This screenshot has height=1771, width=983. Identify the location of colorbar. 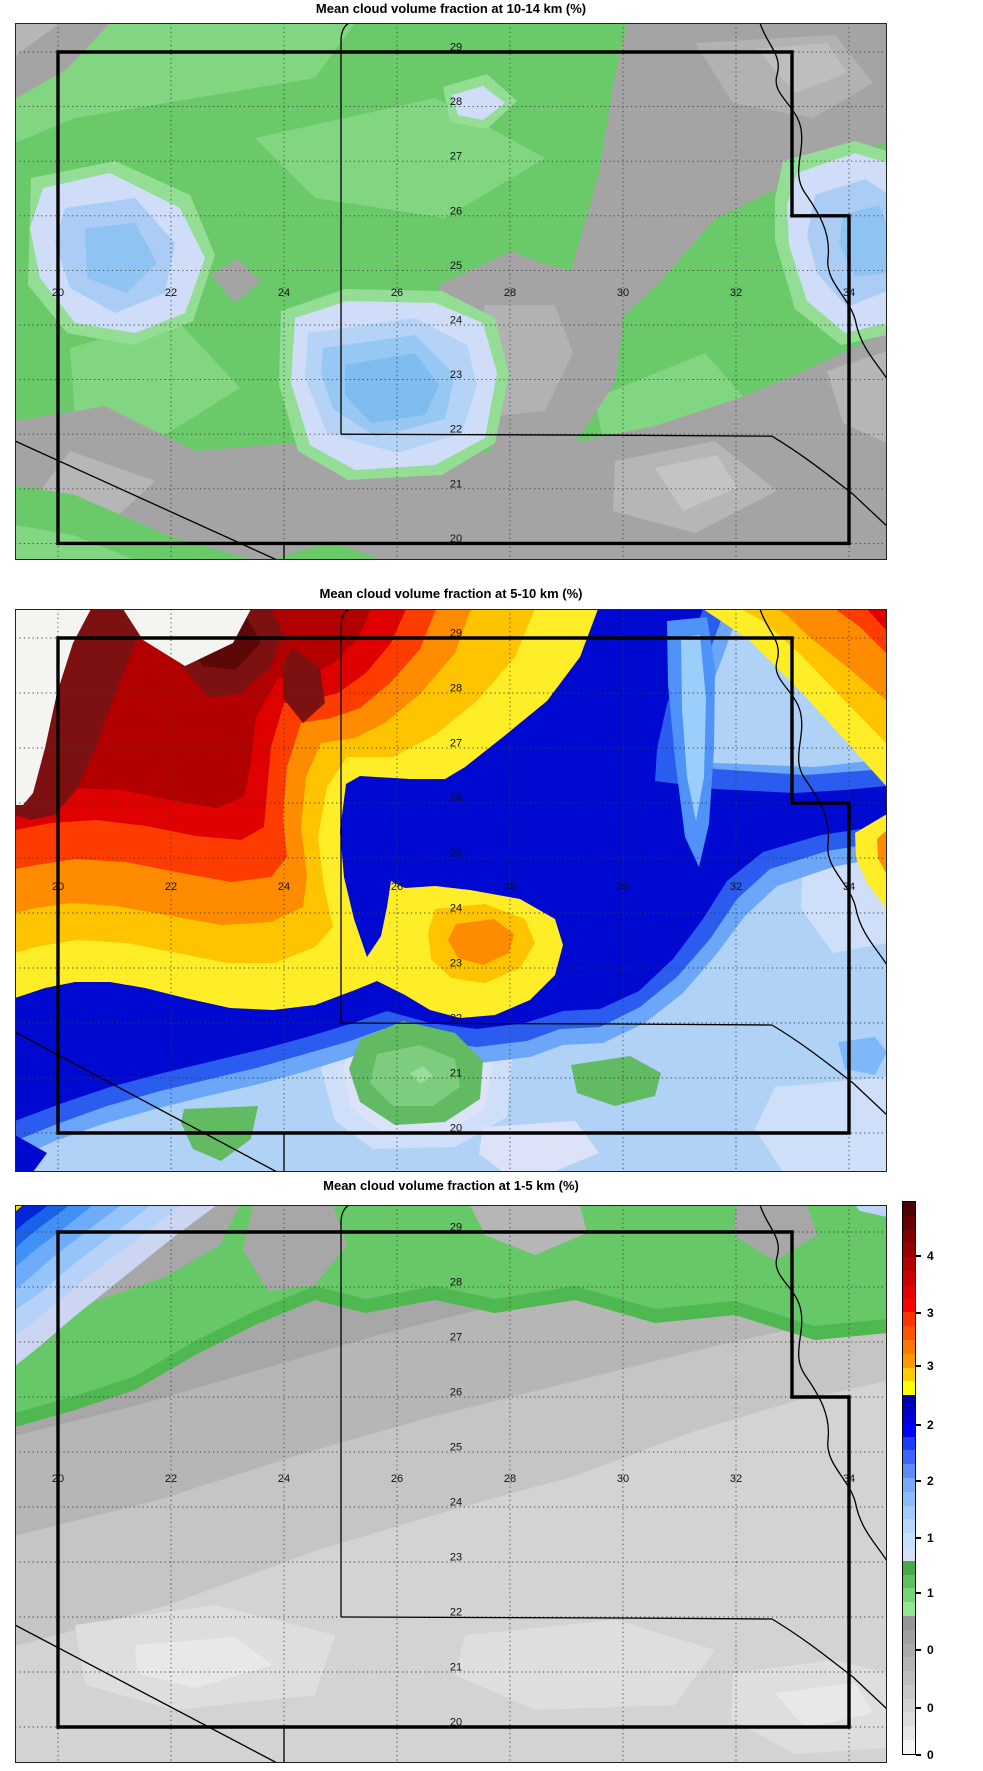
(909, 1478).